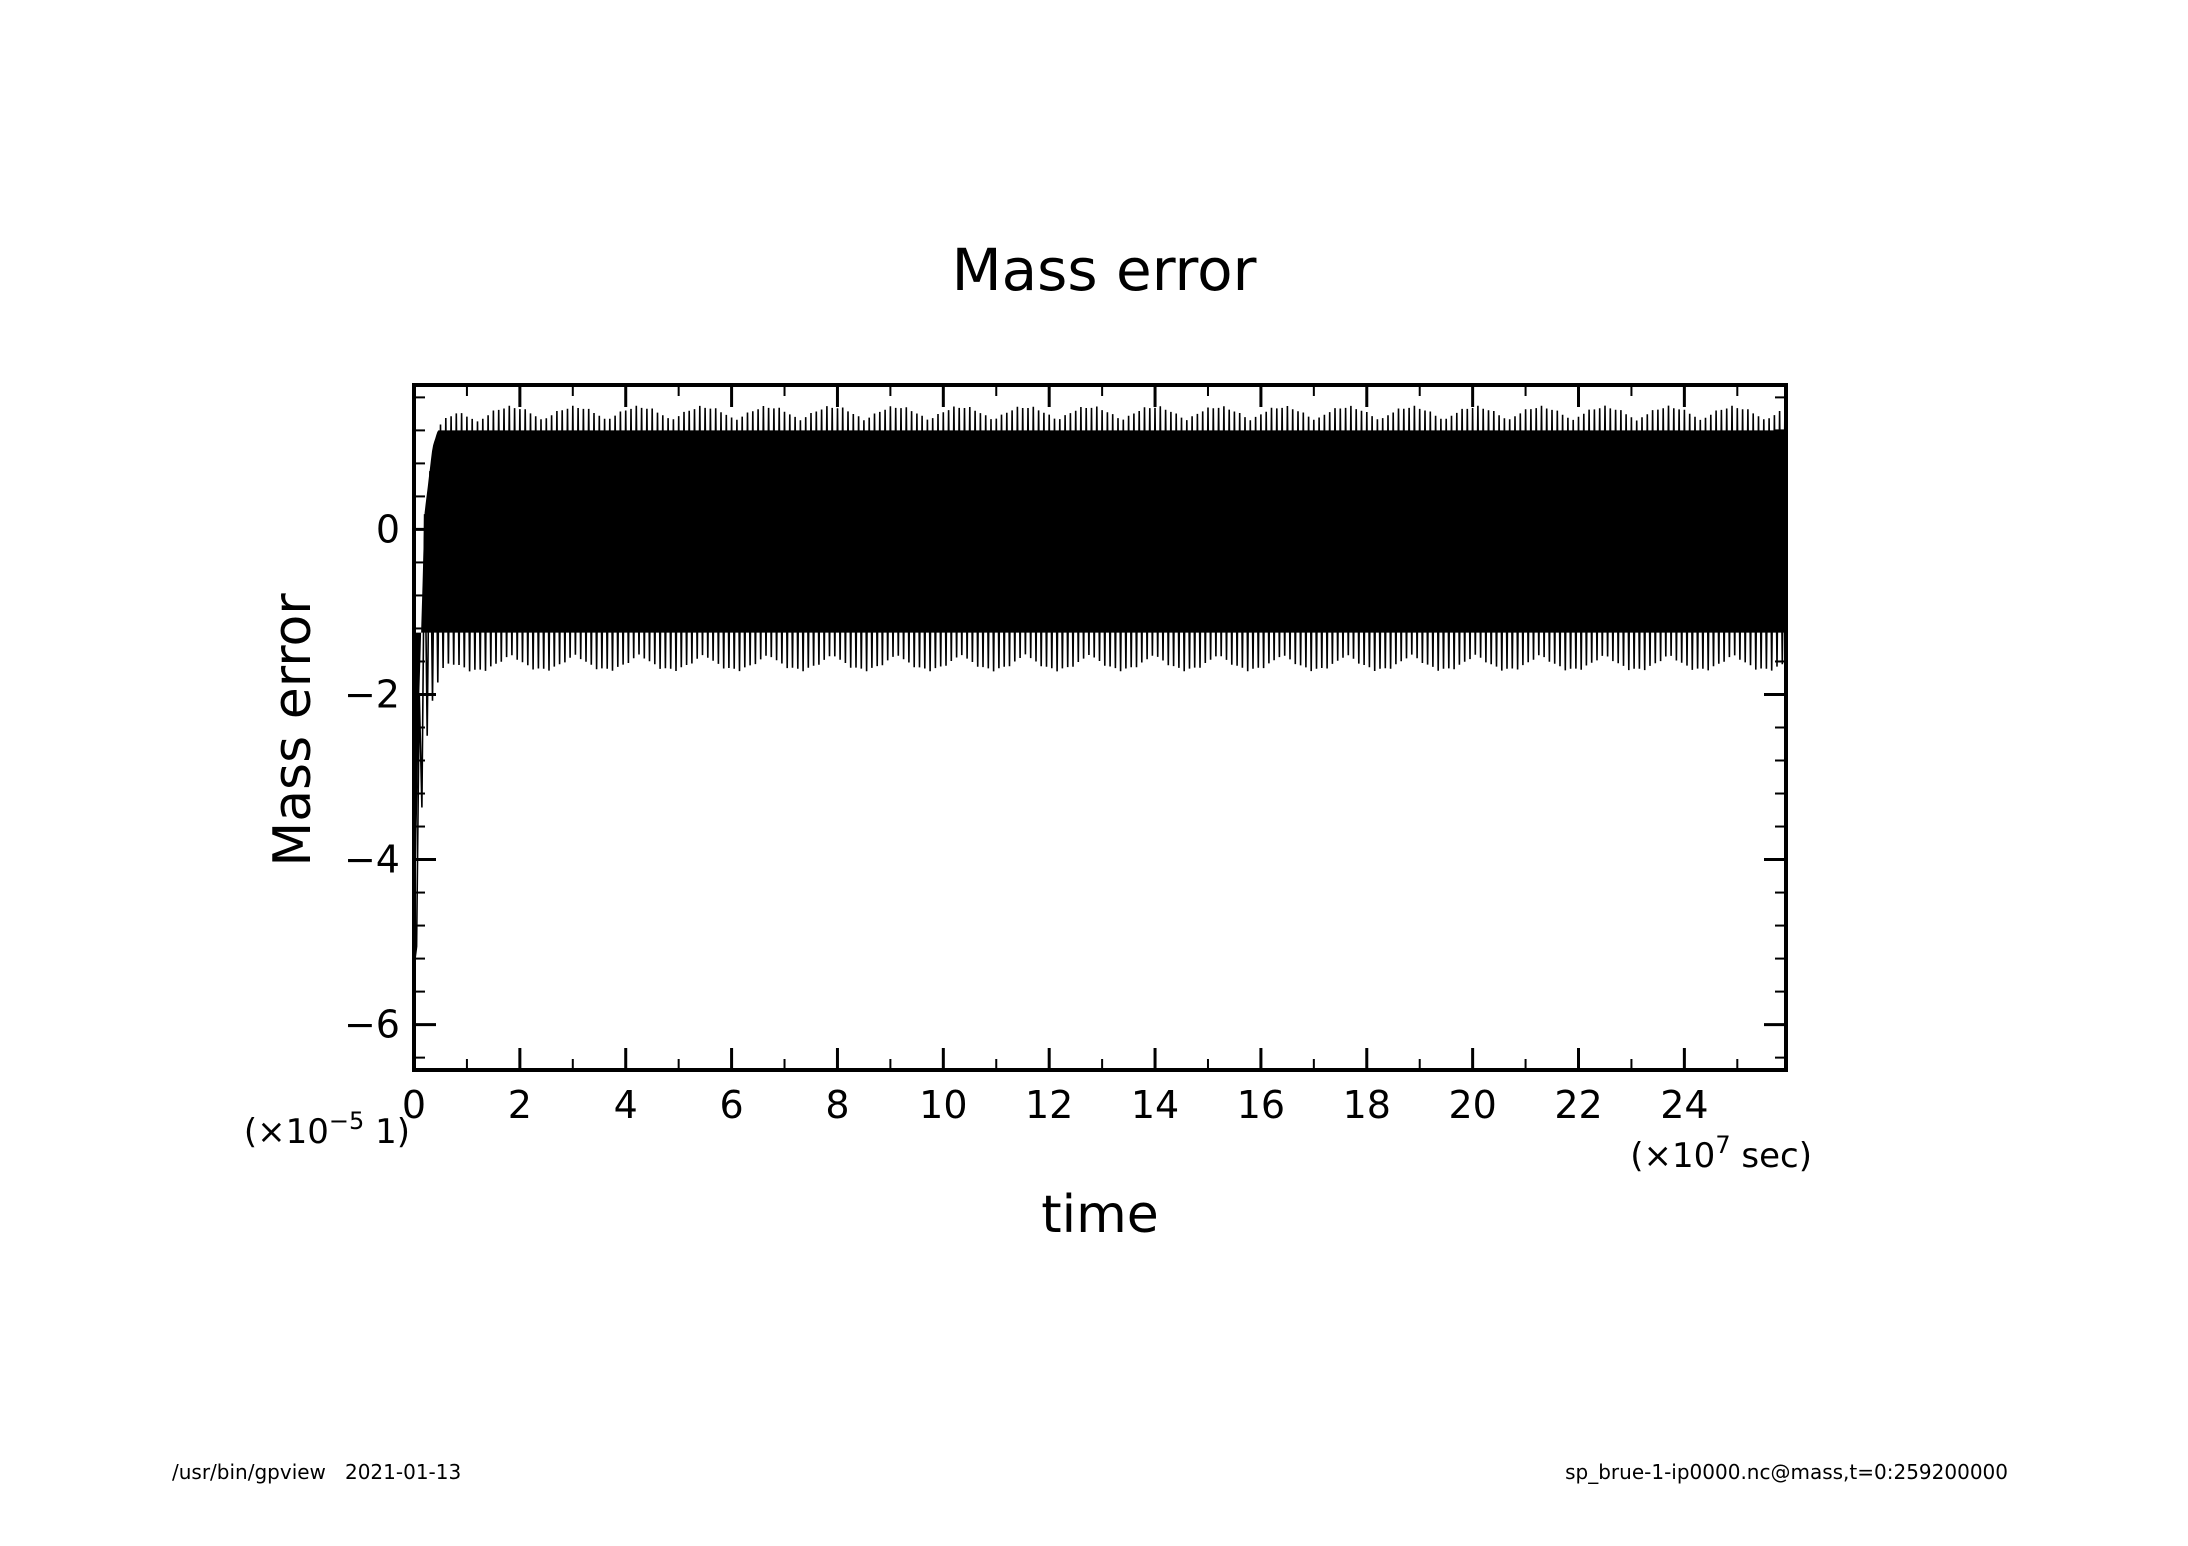  What do you see at coordinates (388, 529) in the screenshot?
I see `y-tick-label: 0` at bounding box center [388, 529].